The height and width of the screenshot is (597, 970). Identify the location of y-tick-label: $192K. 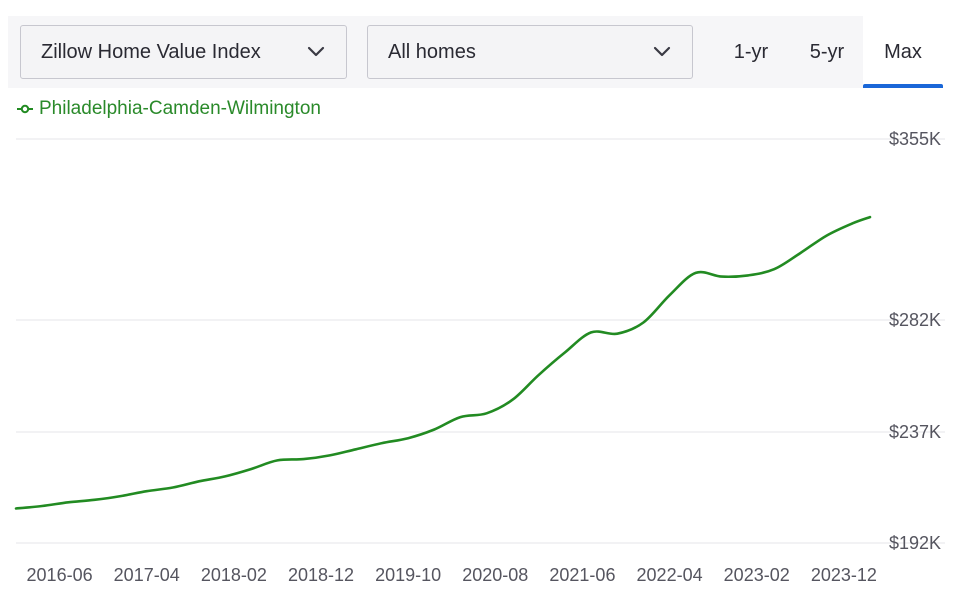
(915, 543).